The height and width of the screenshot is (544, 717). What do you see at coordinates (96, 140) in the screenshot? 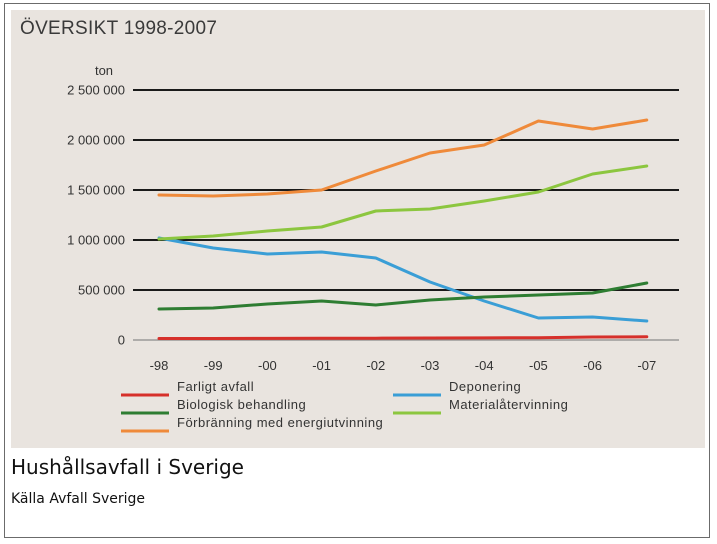
I see `y-tick-label: 2 000 000` at bounding box center [96, 140].